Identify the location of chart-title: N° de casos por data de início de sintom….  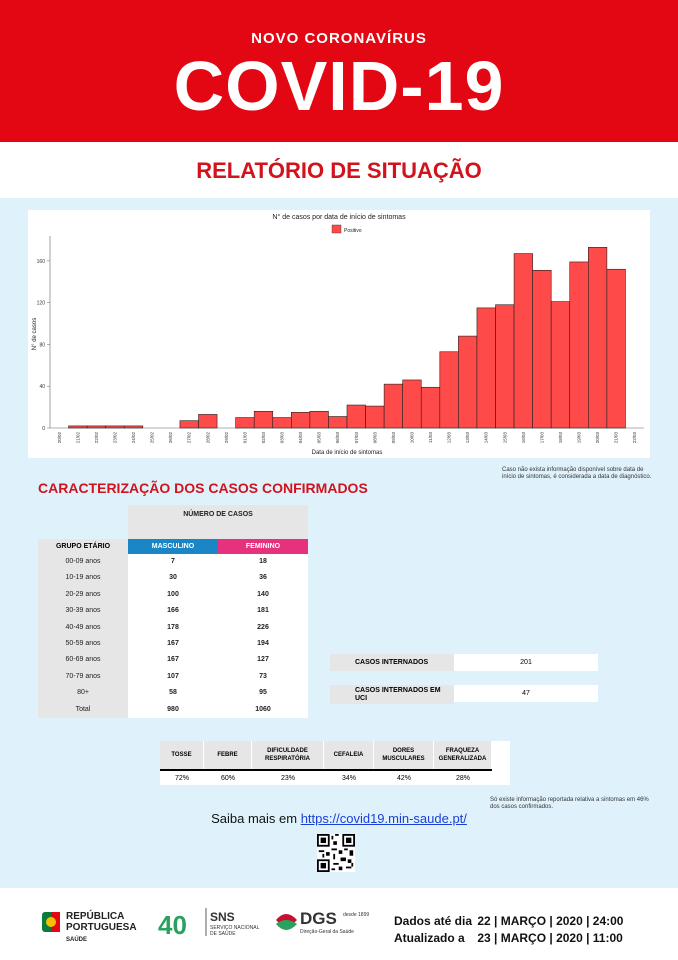
(339, 217).